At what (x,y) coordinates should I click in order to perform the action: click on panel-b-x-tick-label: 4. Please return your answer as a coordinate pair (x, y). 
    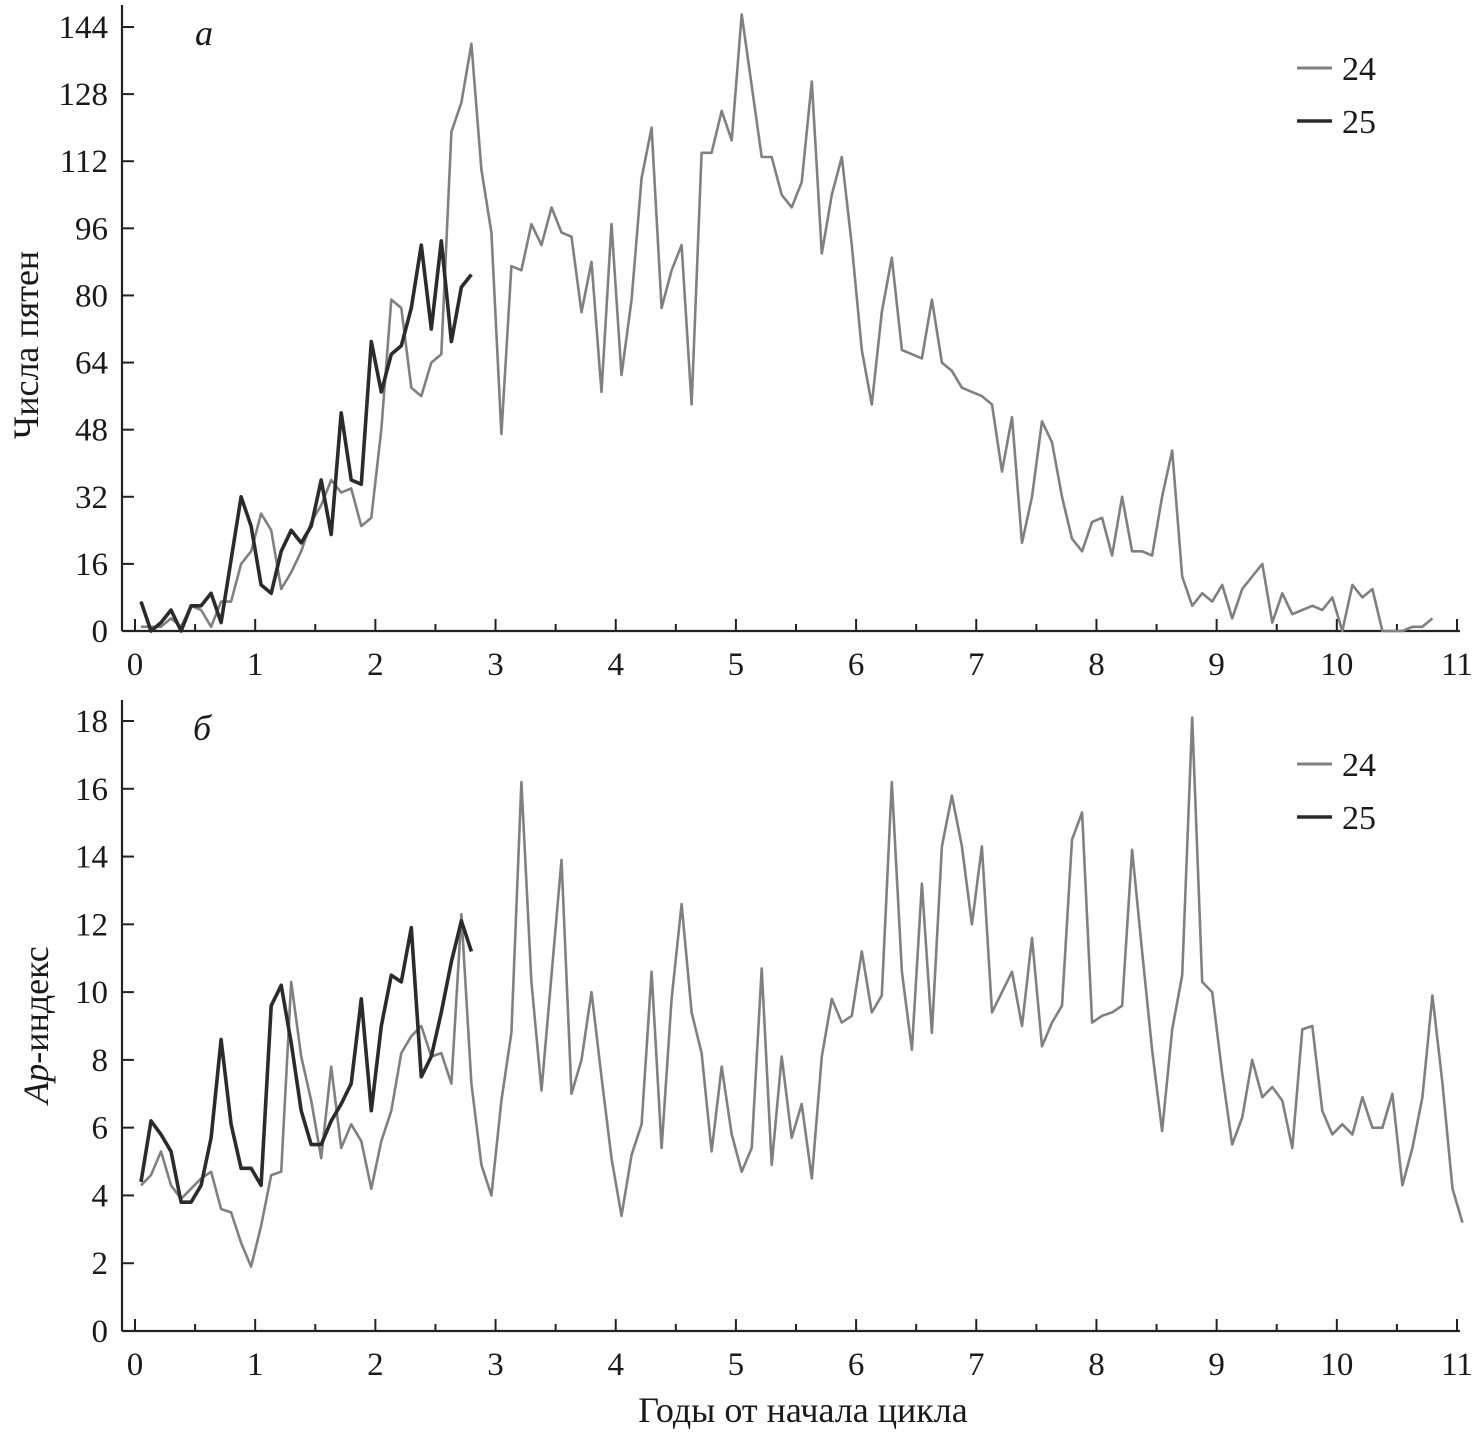
    Looking at the image, I should click on (615, 1365).